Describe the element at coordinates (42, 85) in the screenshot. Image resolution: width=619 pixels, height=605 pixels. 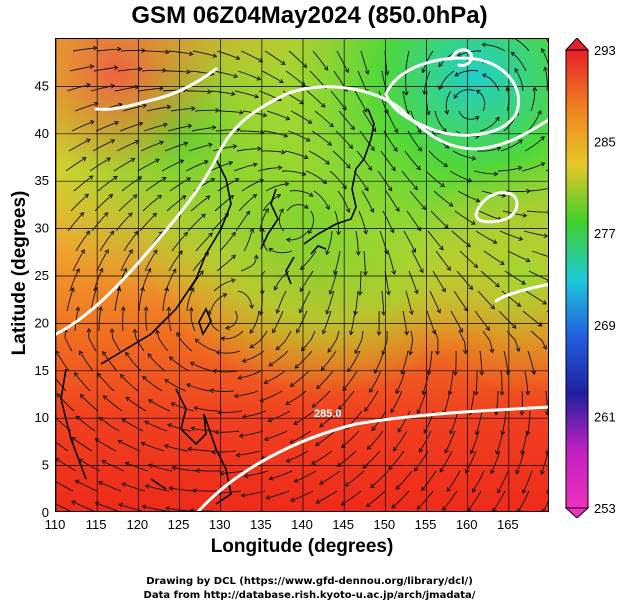
I see `y-tick-label: 45` at that location.